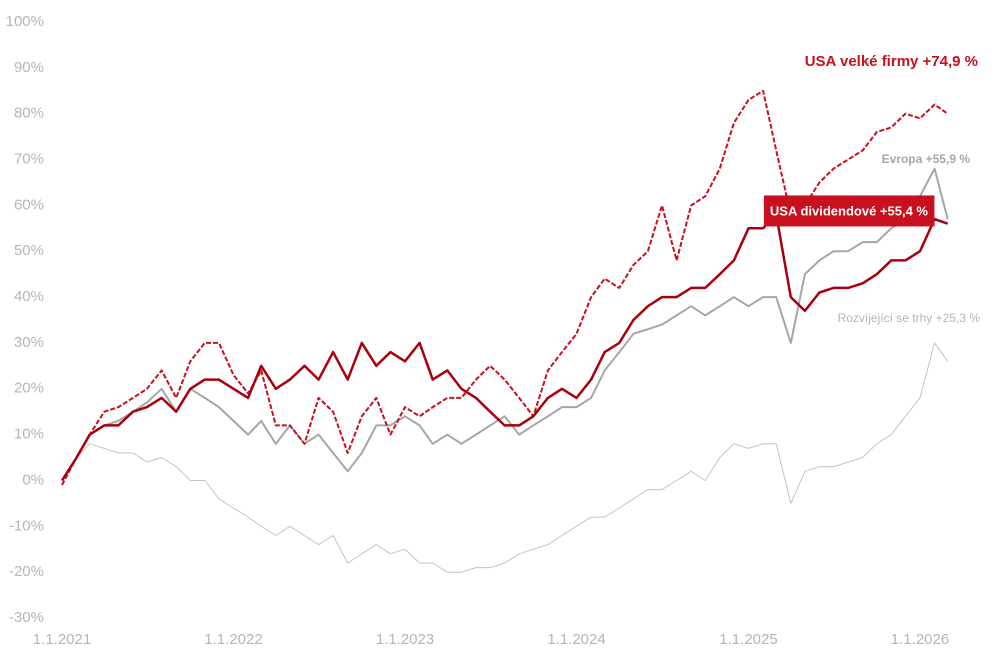  I want to click on series-label: USA velké firmy +74,9 %, so click(891, 61).